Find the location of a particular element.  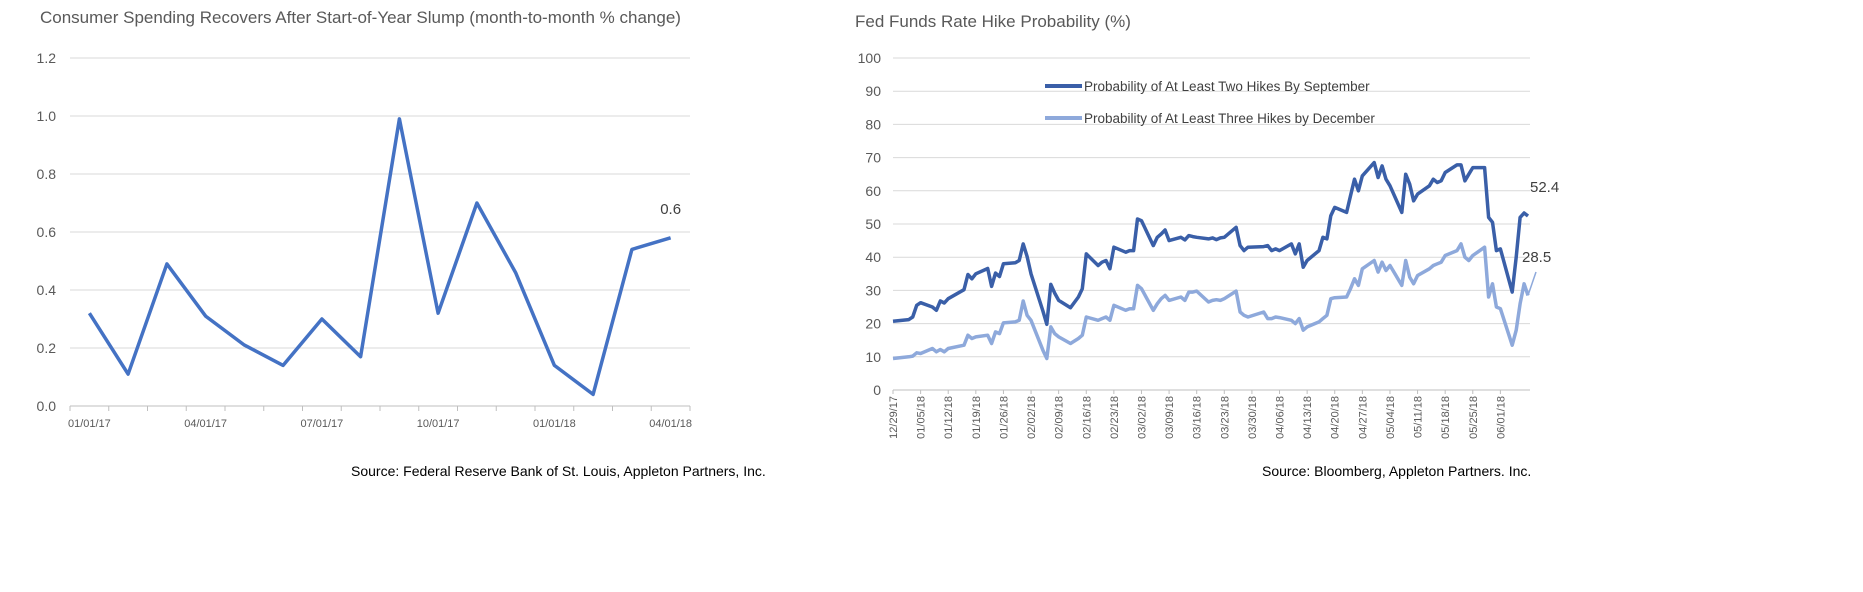

series-2-label-leader is located at coordinates (1532, 283).